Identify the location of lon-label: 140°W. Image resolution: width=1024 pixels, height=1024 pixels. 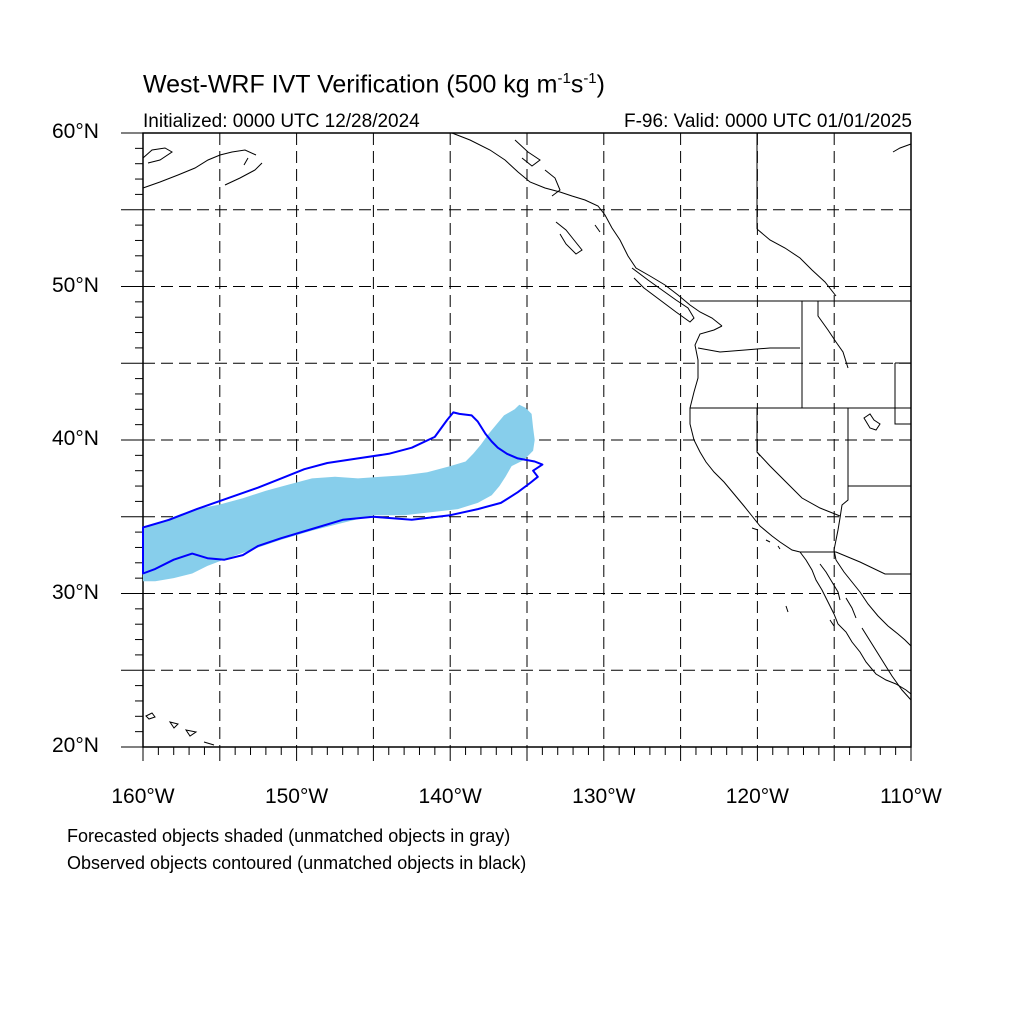
(450, 796).